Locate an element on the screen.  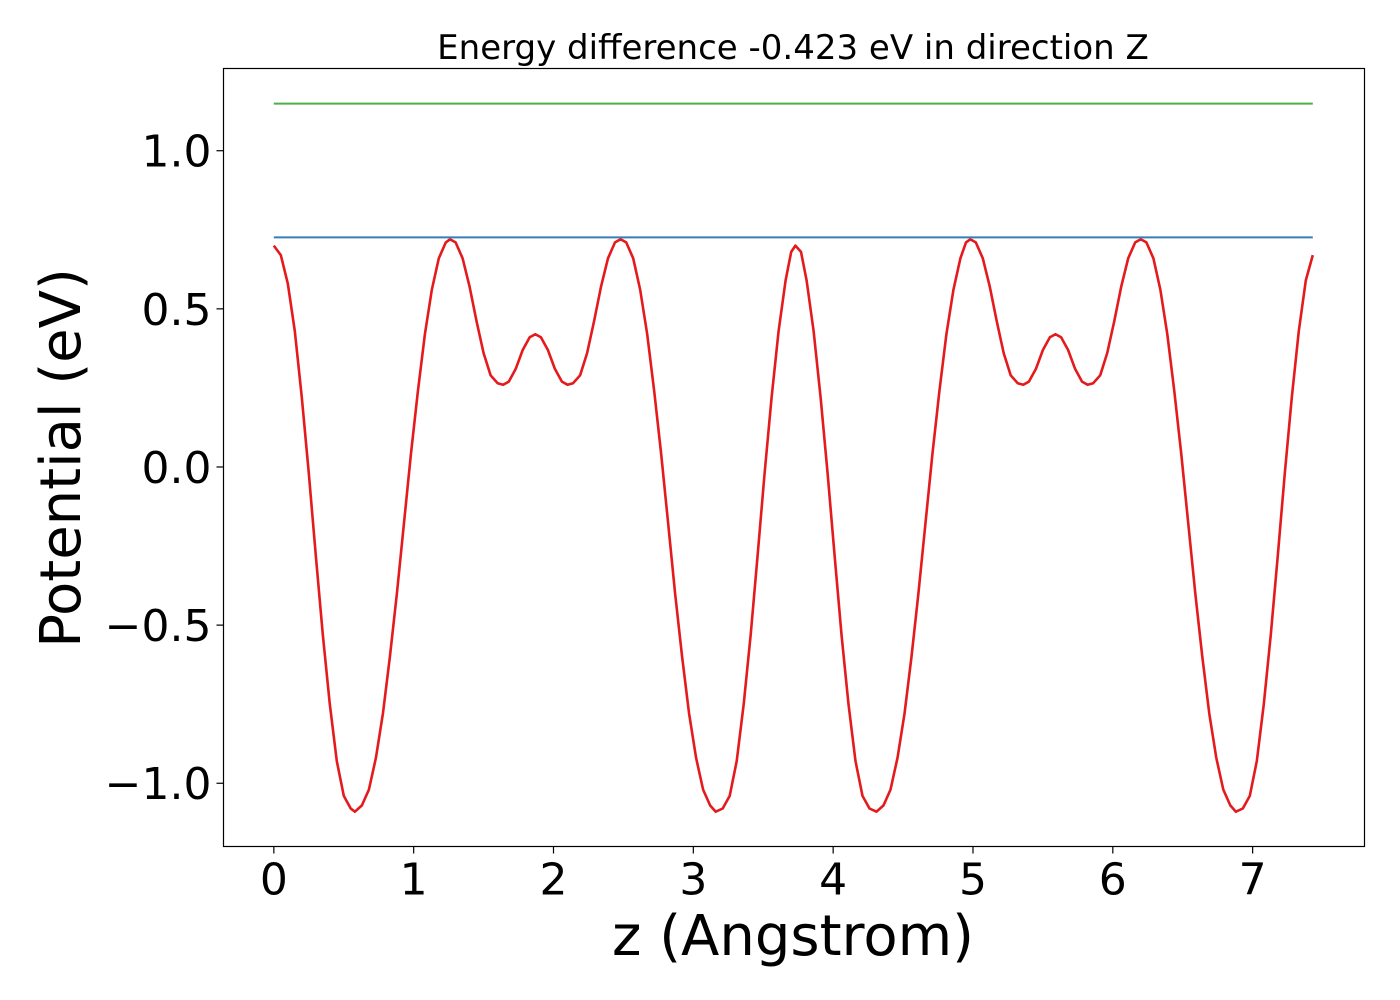
x-tick-label: 5 is located at coordinates (973, 880).